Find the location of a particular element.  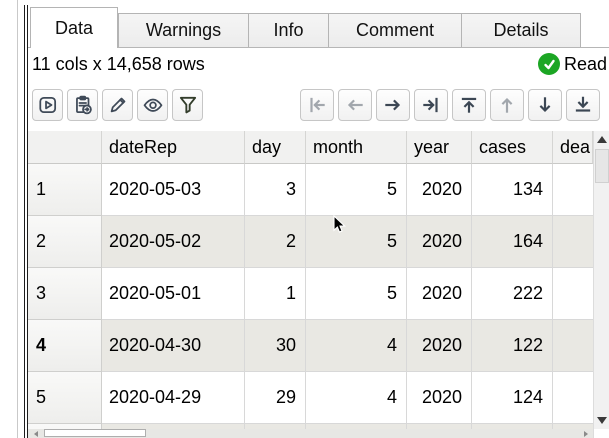

row-number-cell: 4 is located at coordinates (65, 346).